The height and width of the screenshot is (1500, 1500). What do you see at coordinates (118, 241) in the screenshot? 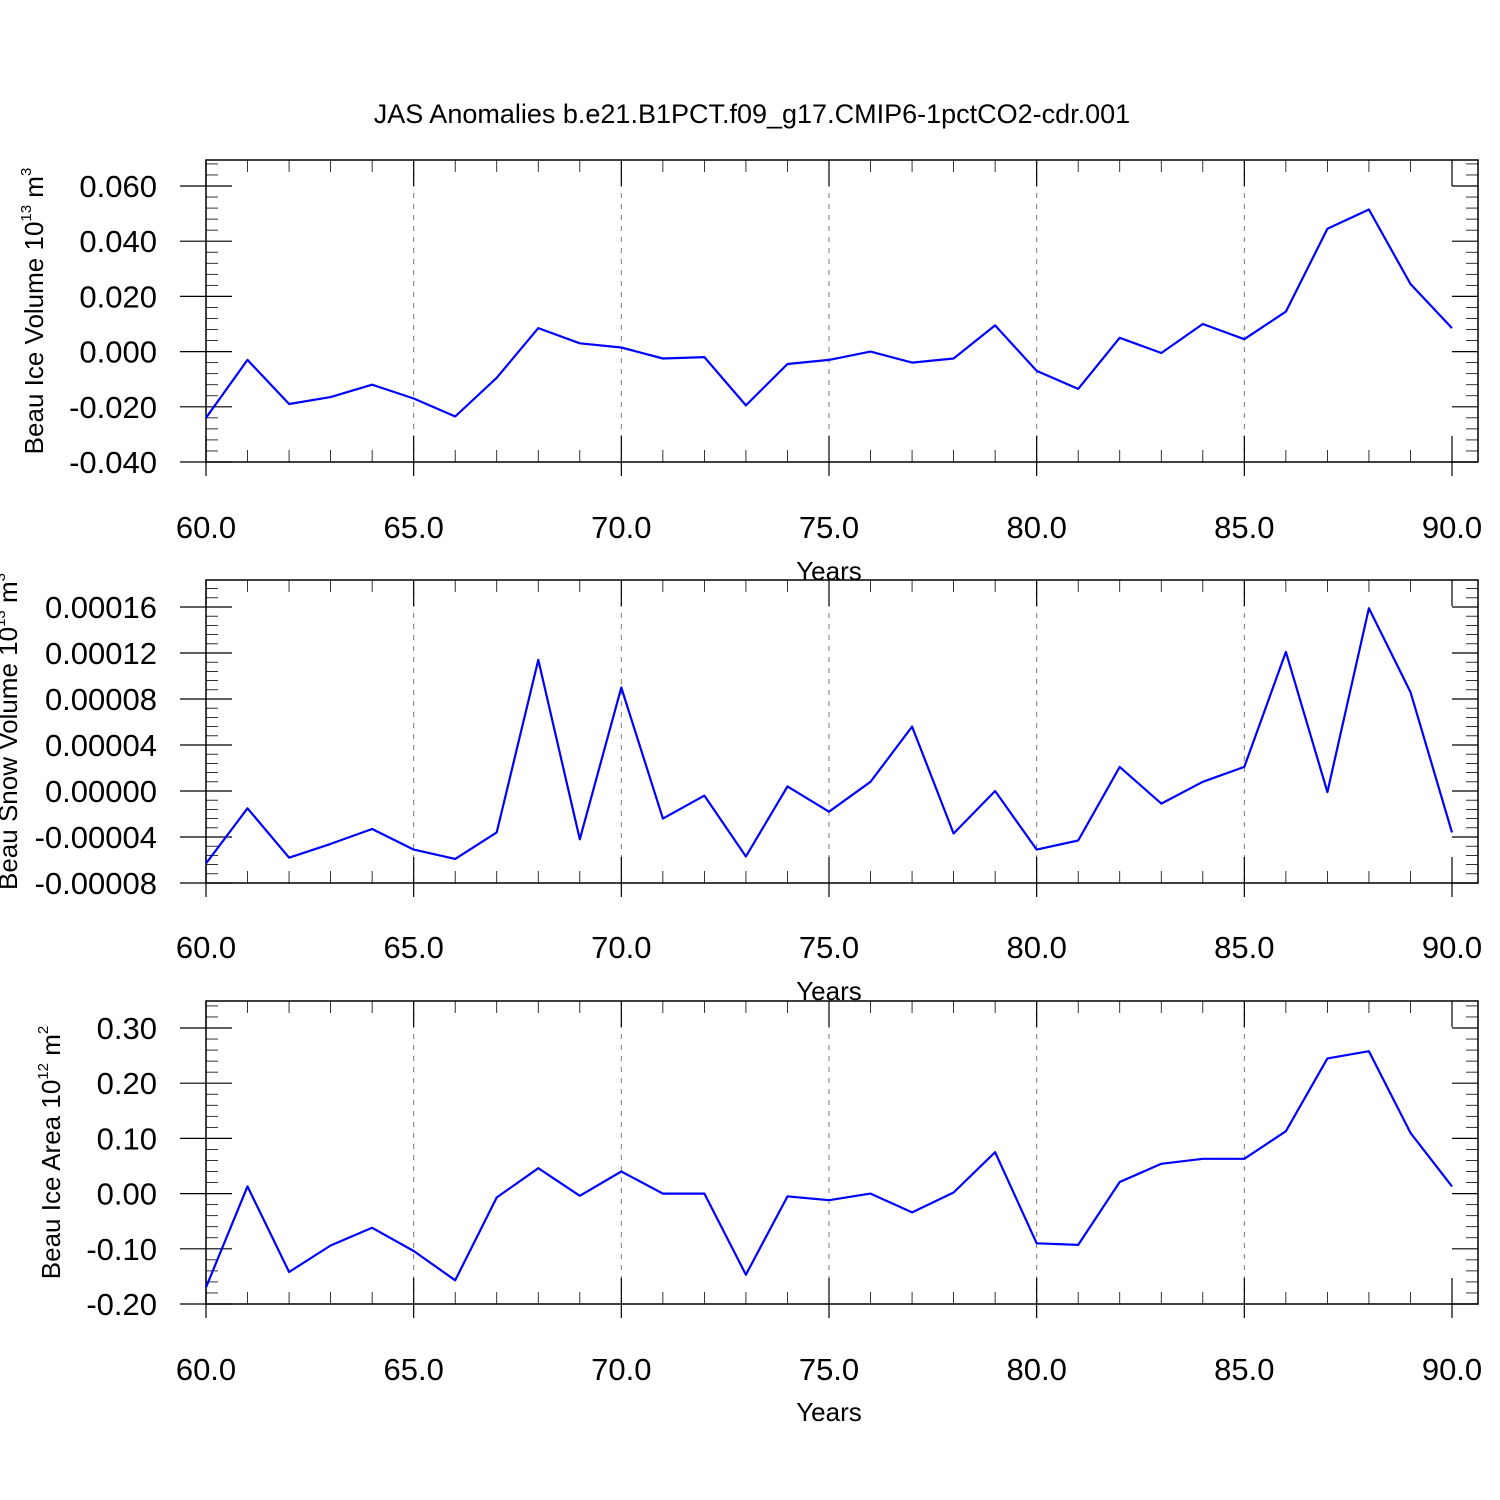
I see `y-tick-label: 0.040` at bounding box center [118, 241].